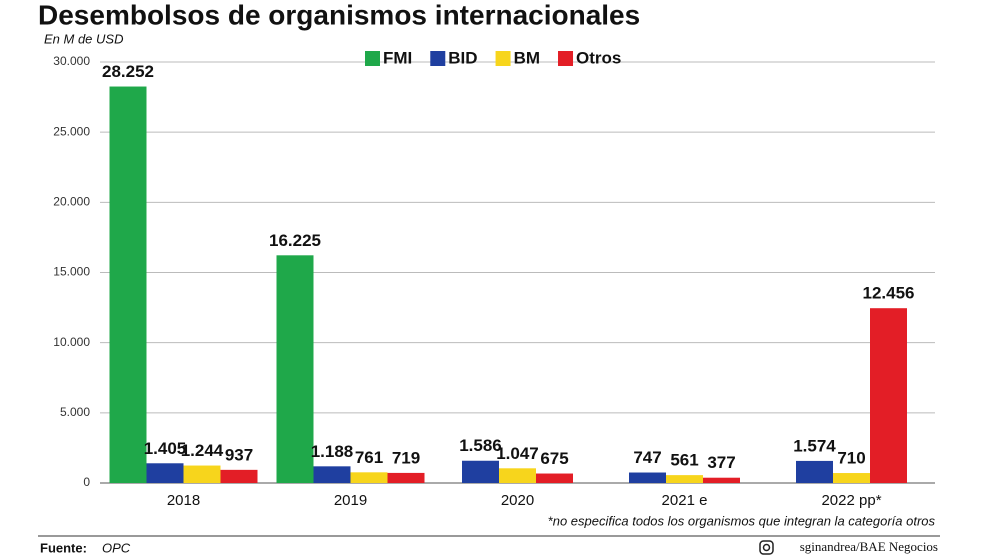 The width and height of the screenshot is (992, 558). I want to click on value-label: 561, so click(684, 460).